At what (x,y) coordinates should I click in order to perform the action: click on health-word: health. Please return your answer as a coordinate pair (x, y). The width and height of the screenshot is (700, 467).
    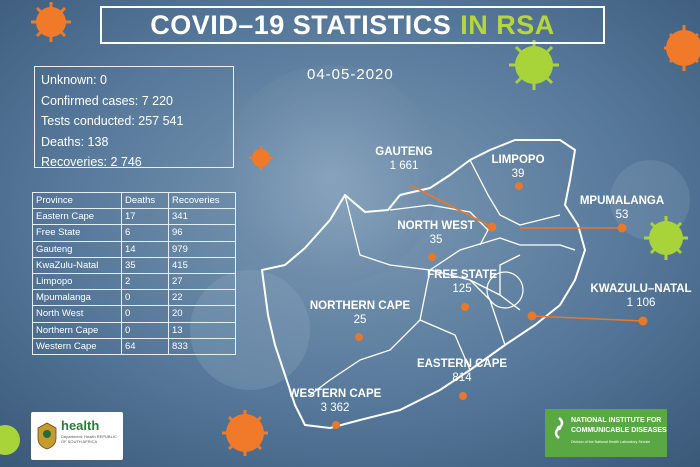
    Looking at the image, I should click on (80, 425).